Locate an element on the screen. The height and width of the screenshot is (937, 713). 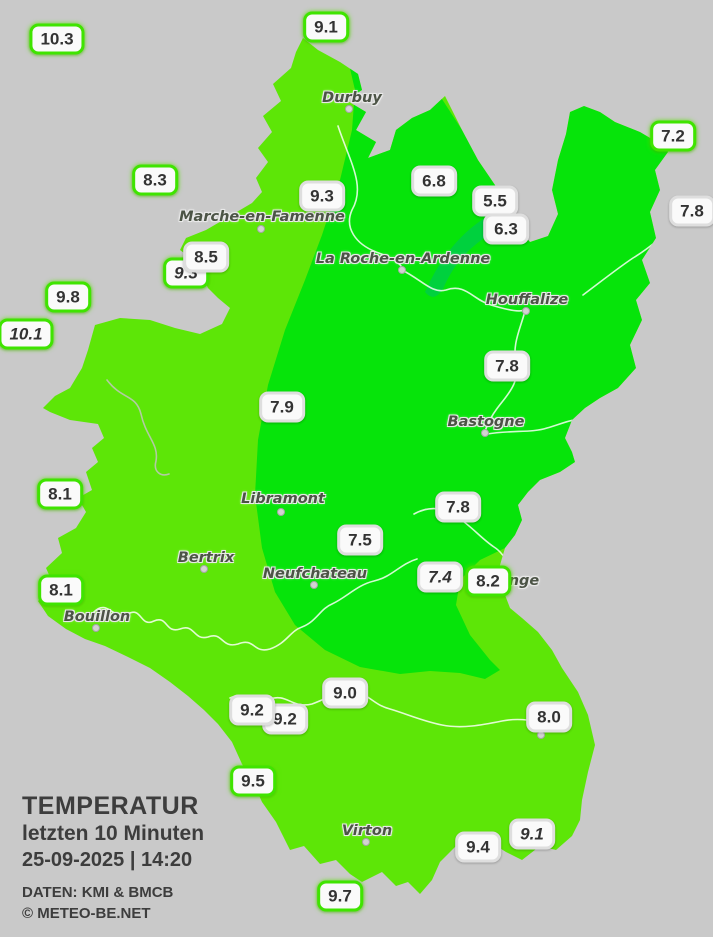
map-subtitle: letzten 10 Minuten is located at coordinates (113, 833).